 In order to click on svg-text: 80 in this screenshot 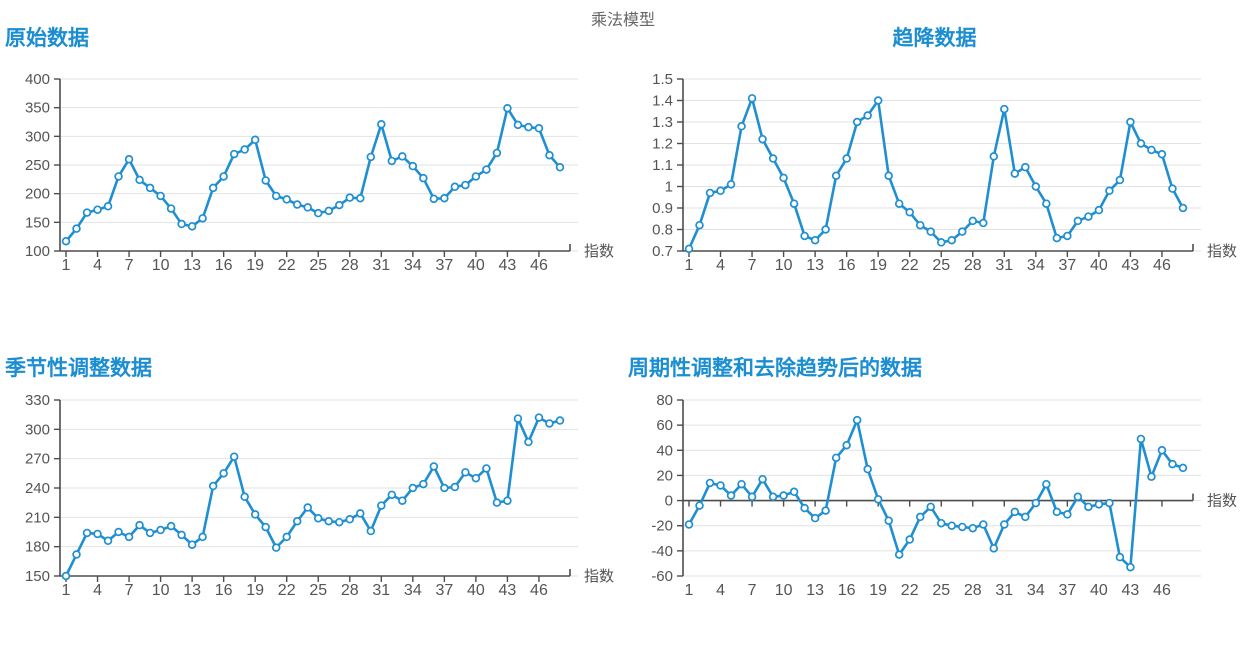, I will do `click(664, 400)`.